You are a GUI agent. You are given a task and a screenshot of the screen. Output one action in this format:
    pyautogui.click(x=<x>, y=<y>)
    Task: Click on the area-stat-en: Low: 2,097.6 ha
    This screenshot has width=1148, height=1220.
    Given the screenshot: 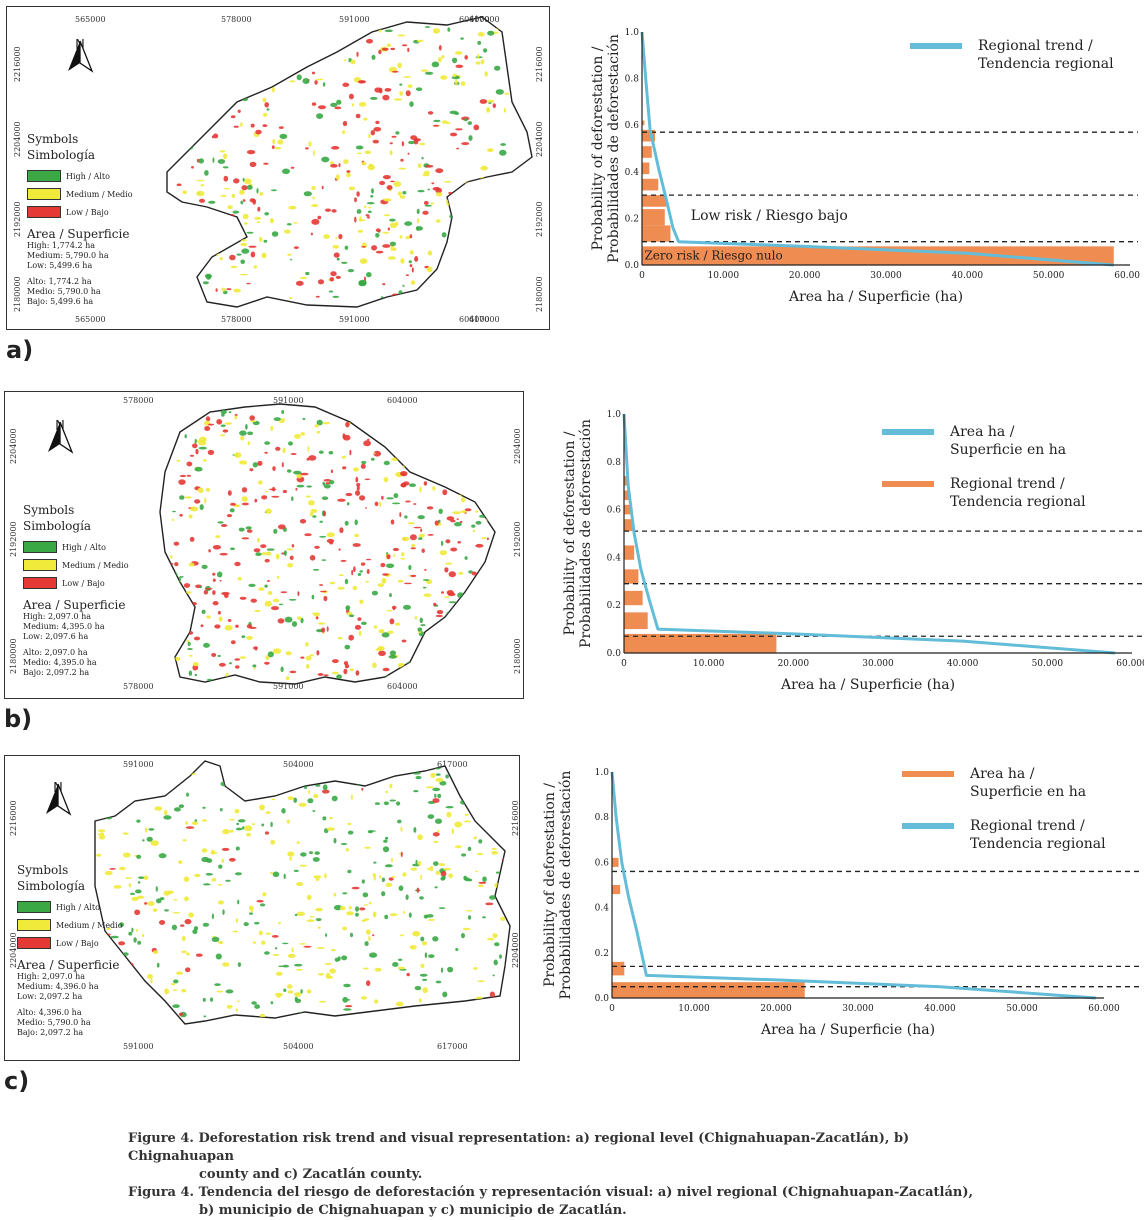 What is the action you would take?
    pyautogui.click(x=56, y=636)
    